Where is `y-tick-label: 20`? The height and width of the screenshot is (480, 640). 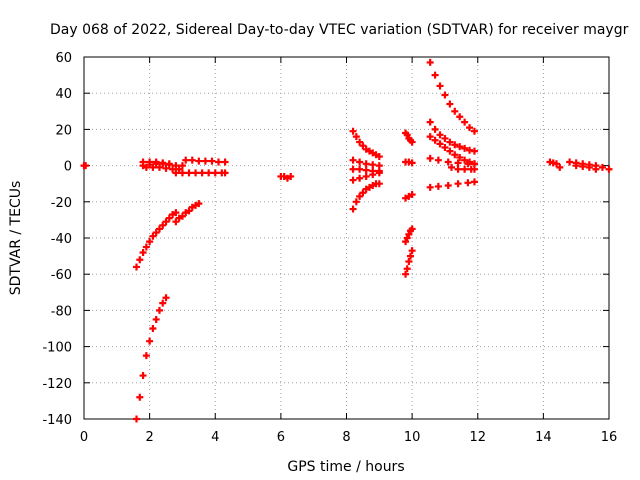
y-tick-label: 20 is located at coordinates (63, 130).